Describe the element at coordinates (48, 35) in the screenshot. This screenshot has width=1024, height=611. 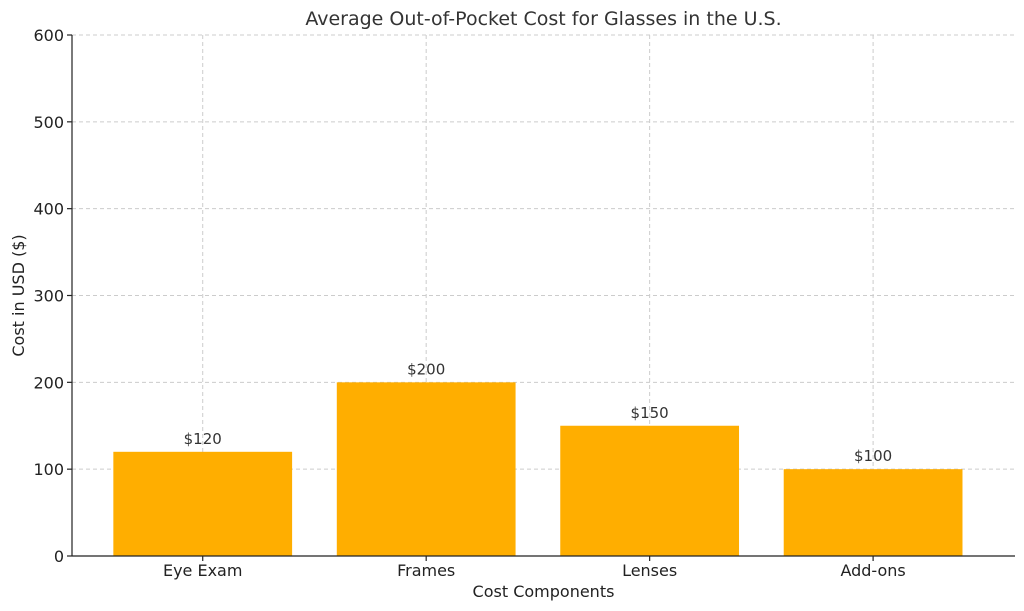
I see `y-tick-label: 600` at that location.